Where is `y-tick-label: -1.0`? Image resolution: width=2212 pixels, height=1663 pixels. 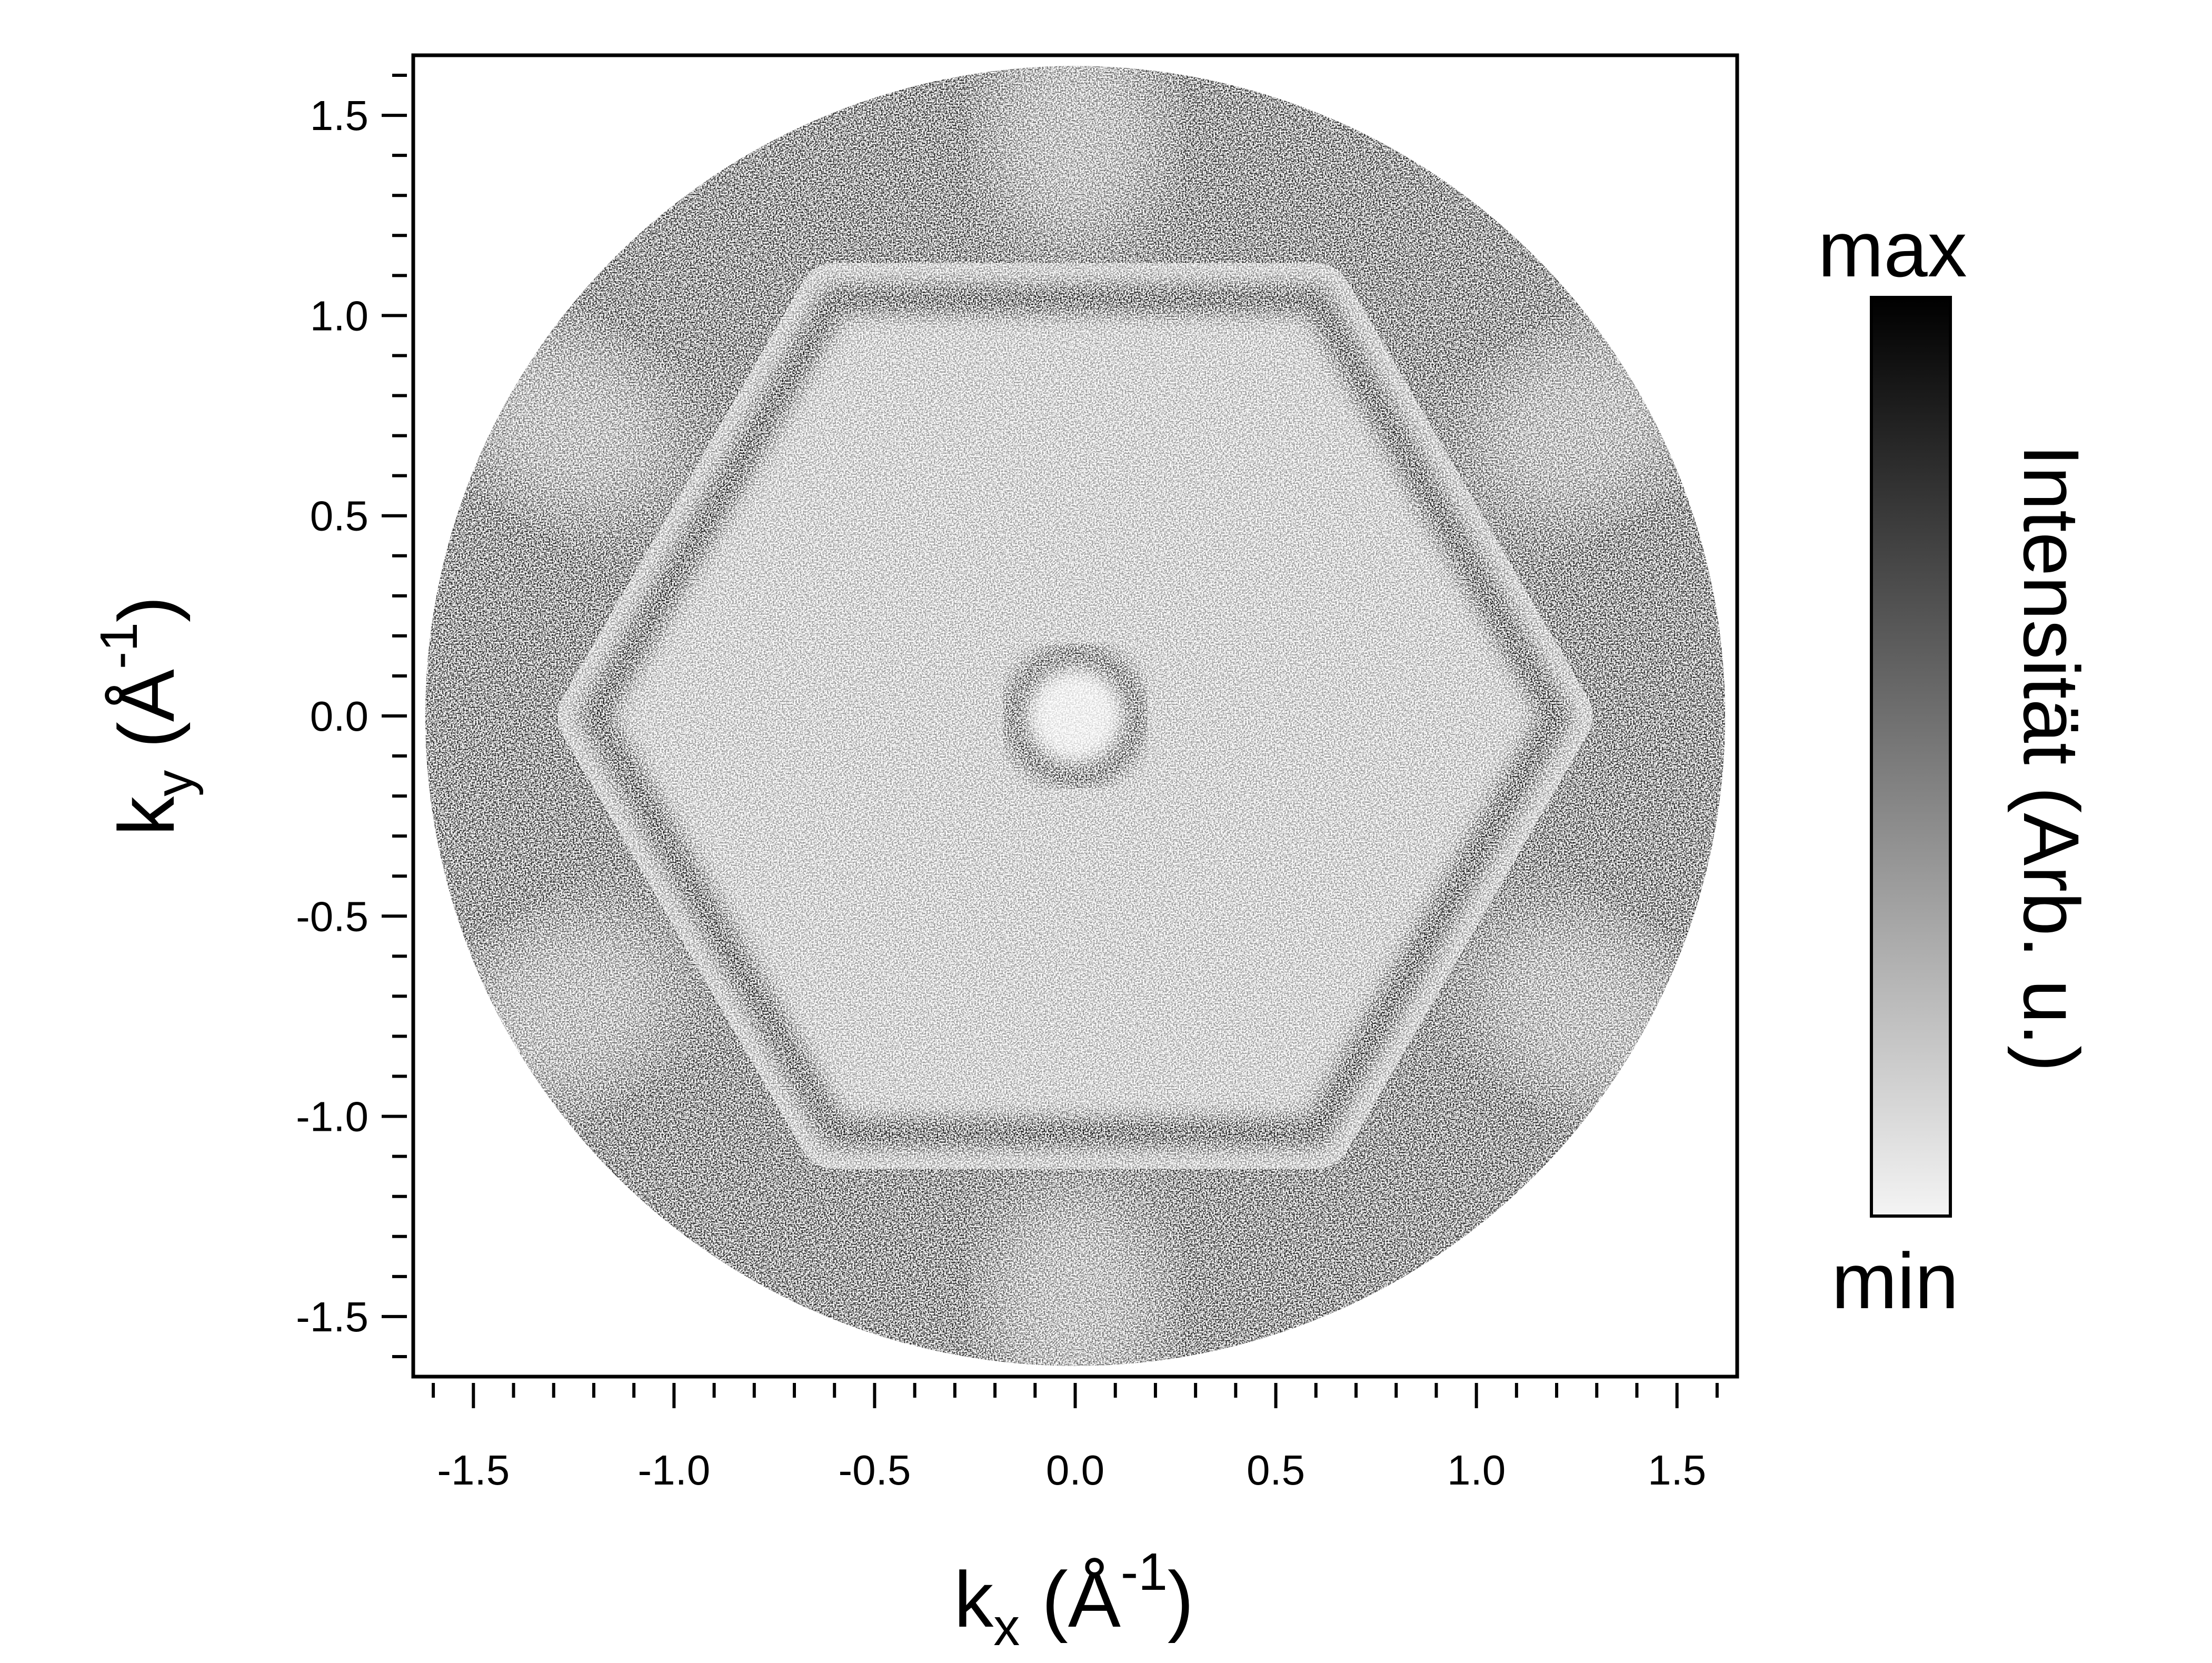
y-tick-label: -1.0 is located at coordinates (332, 1117).